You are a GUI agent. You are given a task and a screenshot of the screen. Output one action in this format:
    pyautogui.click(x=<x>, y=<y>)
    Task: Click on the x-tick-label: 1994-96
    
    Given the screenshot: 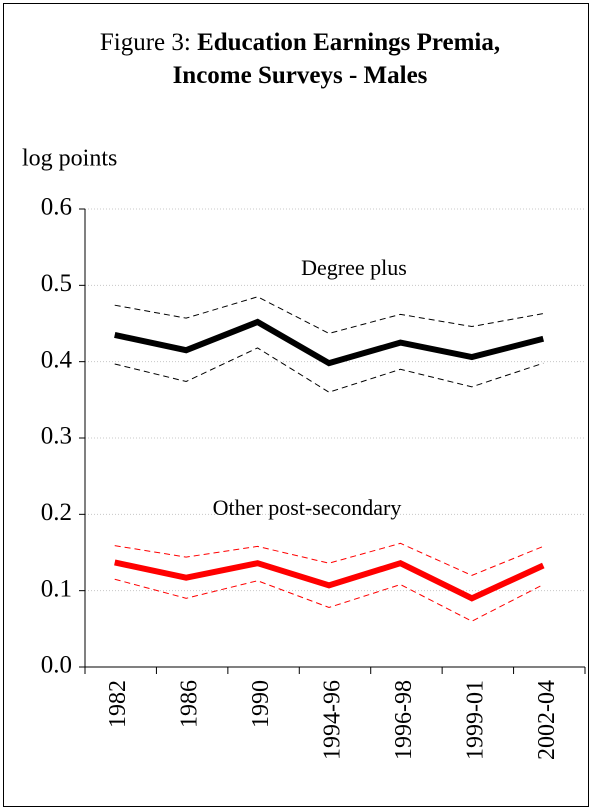 What is the action you would take?
    pyautogui.click(x=333, y=720)
    